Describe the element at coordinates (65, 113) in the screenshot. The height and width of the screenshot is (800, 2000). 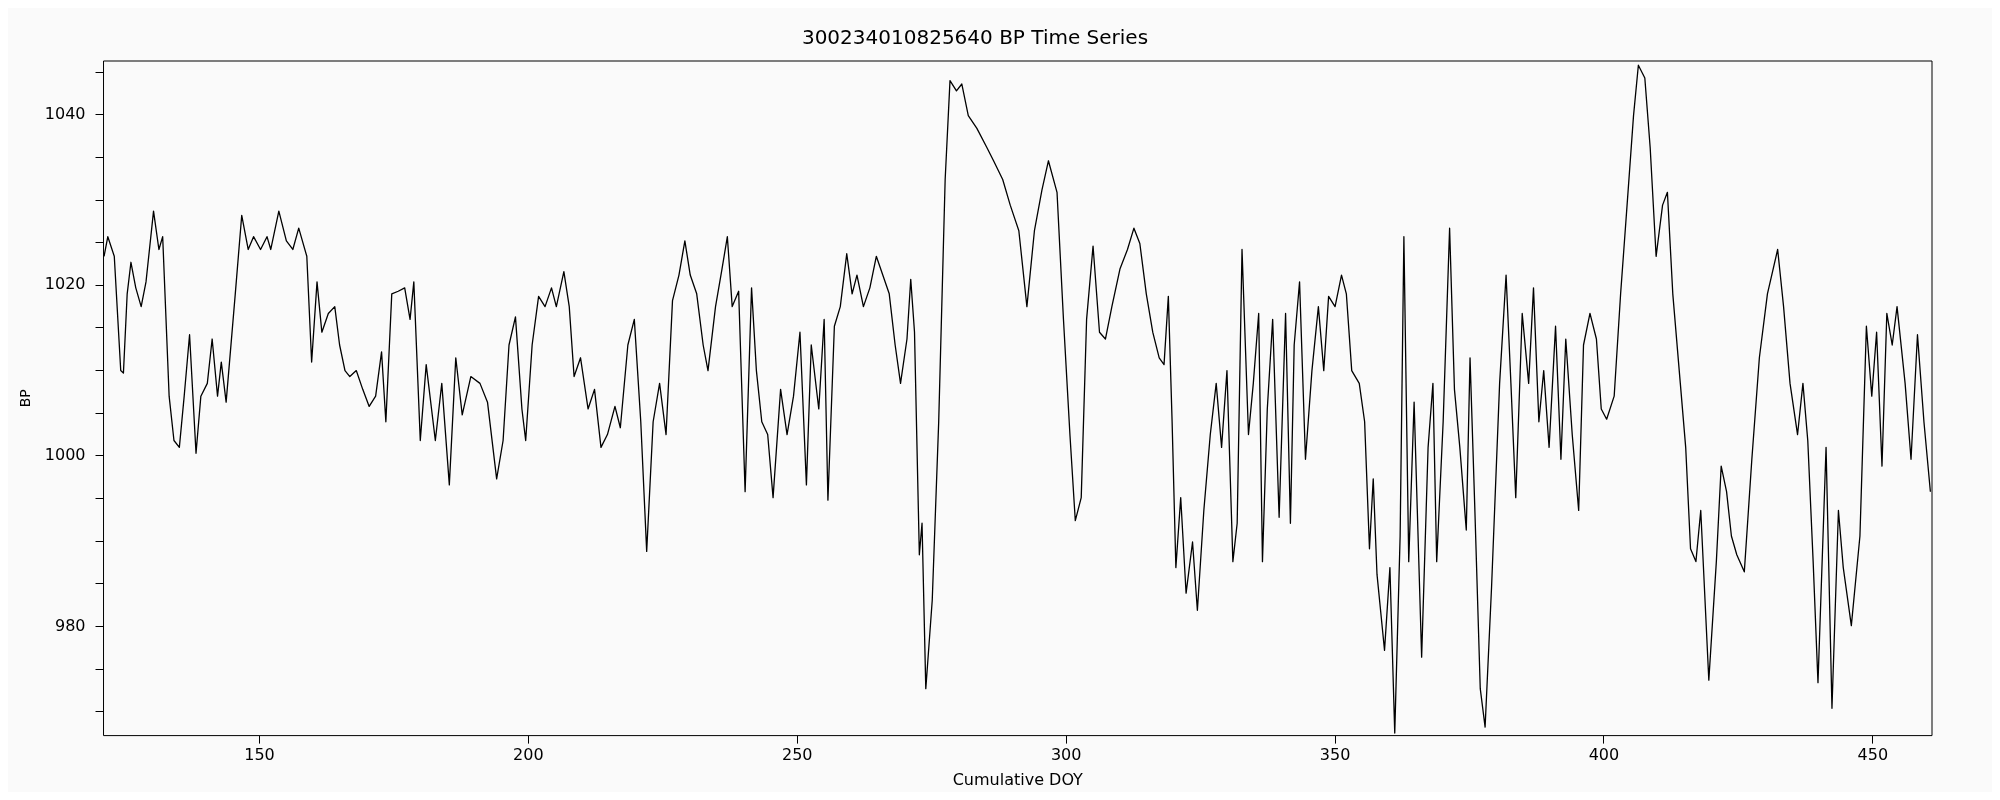
I see `y-tick-label: 1040` at that location.